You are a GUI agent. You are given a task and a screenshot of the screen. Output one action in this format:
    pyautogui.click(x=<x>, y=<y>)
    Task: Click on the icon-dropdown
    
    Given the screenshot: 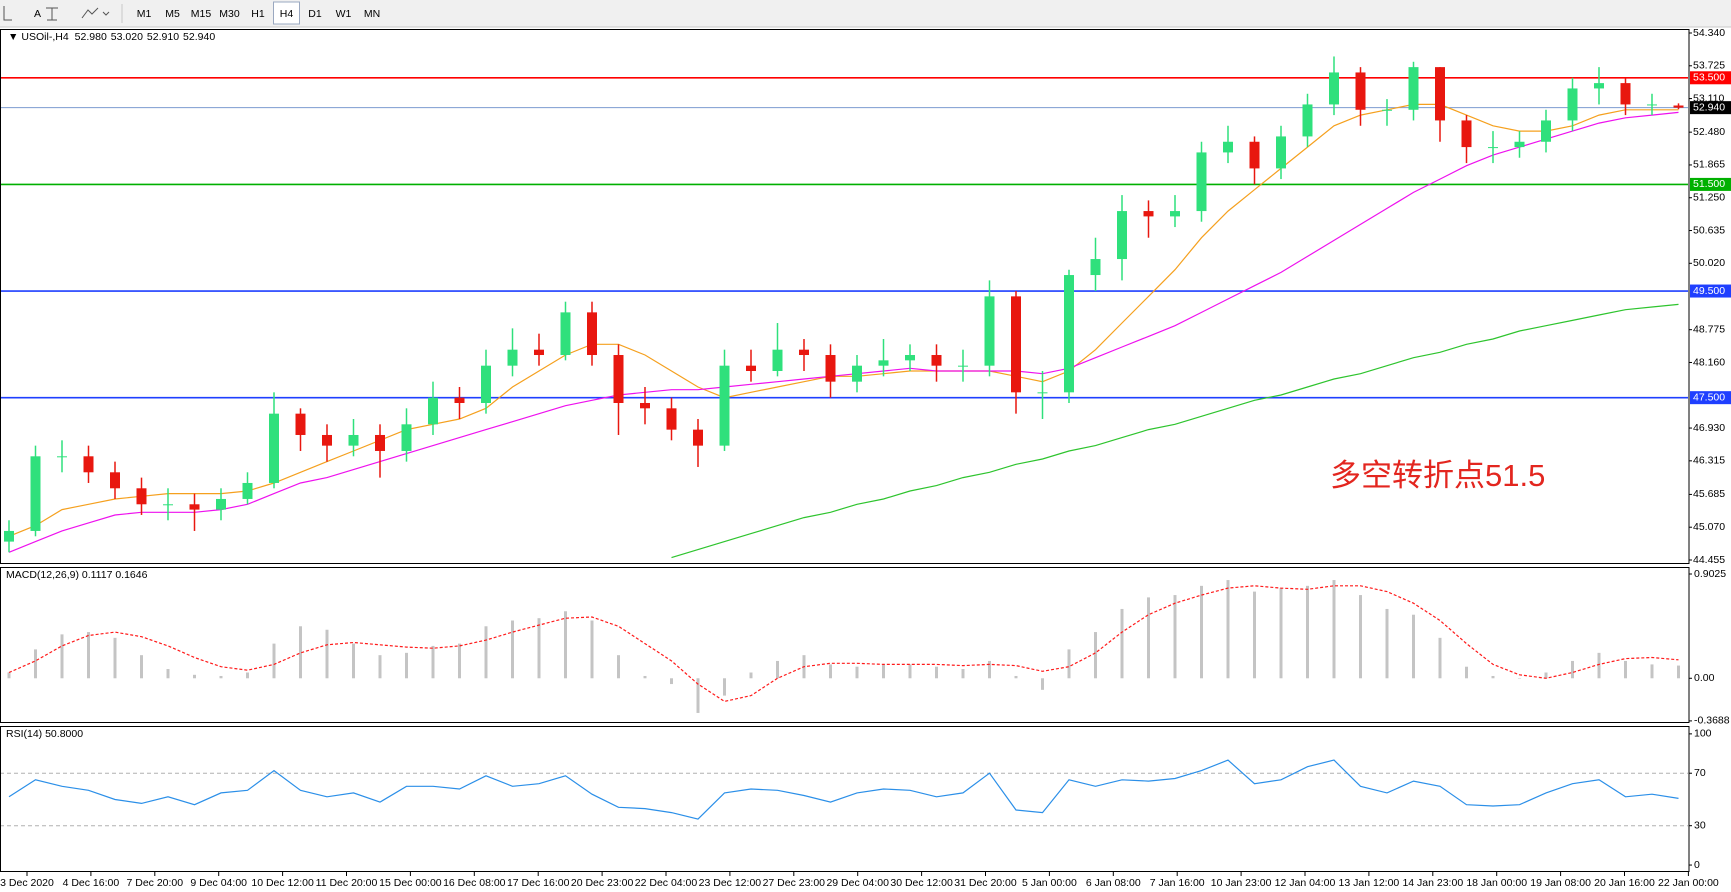 What is the action you would take?
    pyautogui.click(x=106, y=13)
    